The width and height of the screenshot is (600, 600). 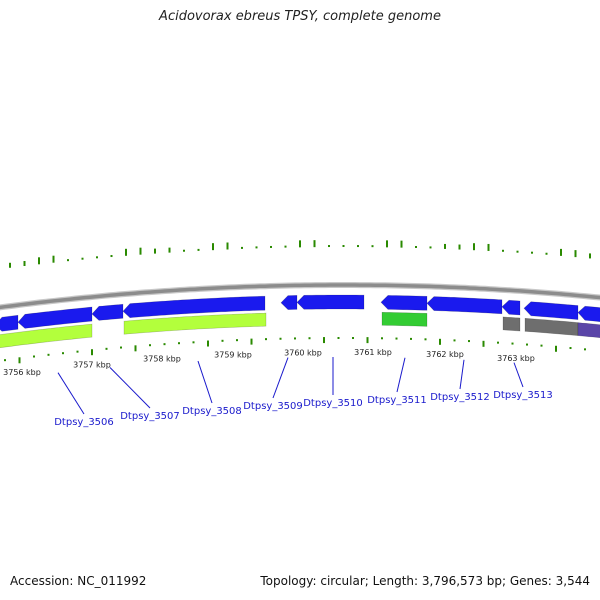 What do you see at coordinates (273, 406) in the screenshot?
I see `gene-label: Dtpsy_3509` at bounding box center [273, 406].